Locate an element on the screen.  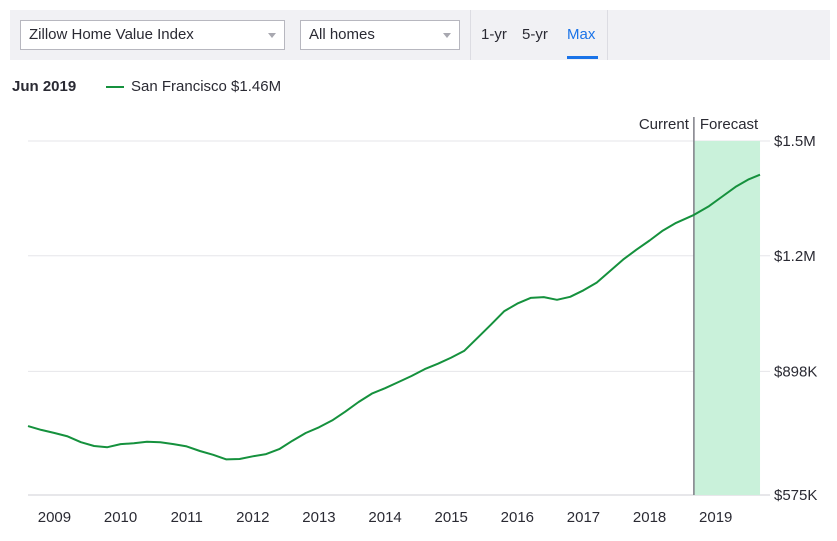
x-tick-label: 2012 is located at coordinates (252, 517).